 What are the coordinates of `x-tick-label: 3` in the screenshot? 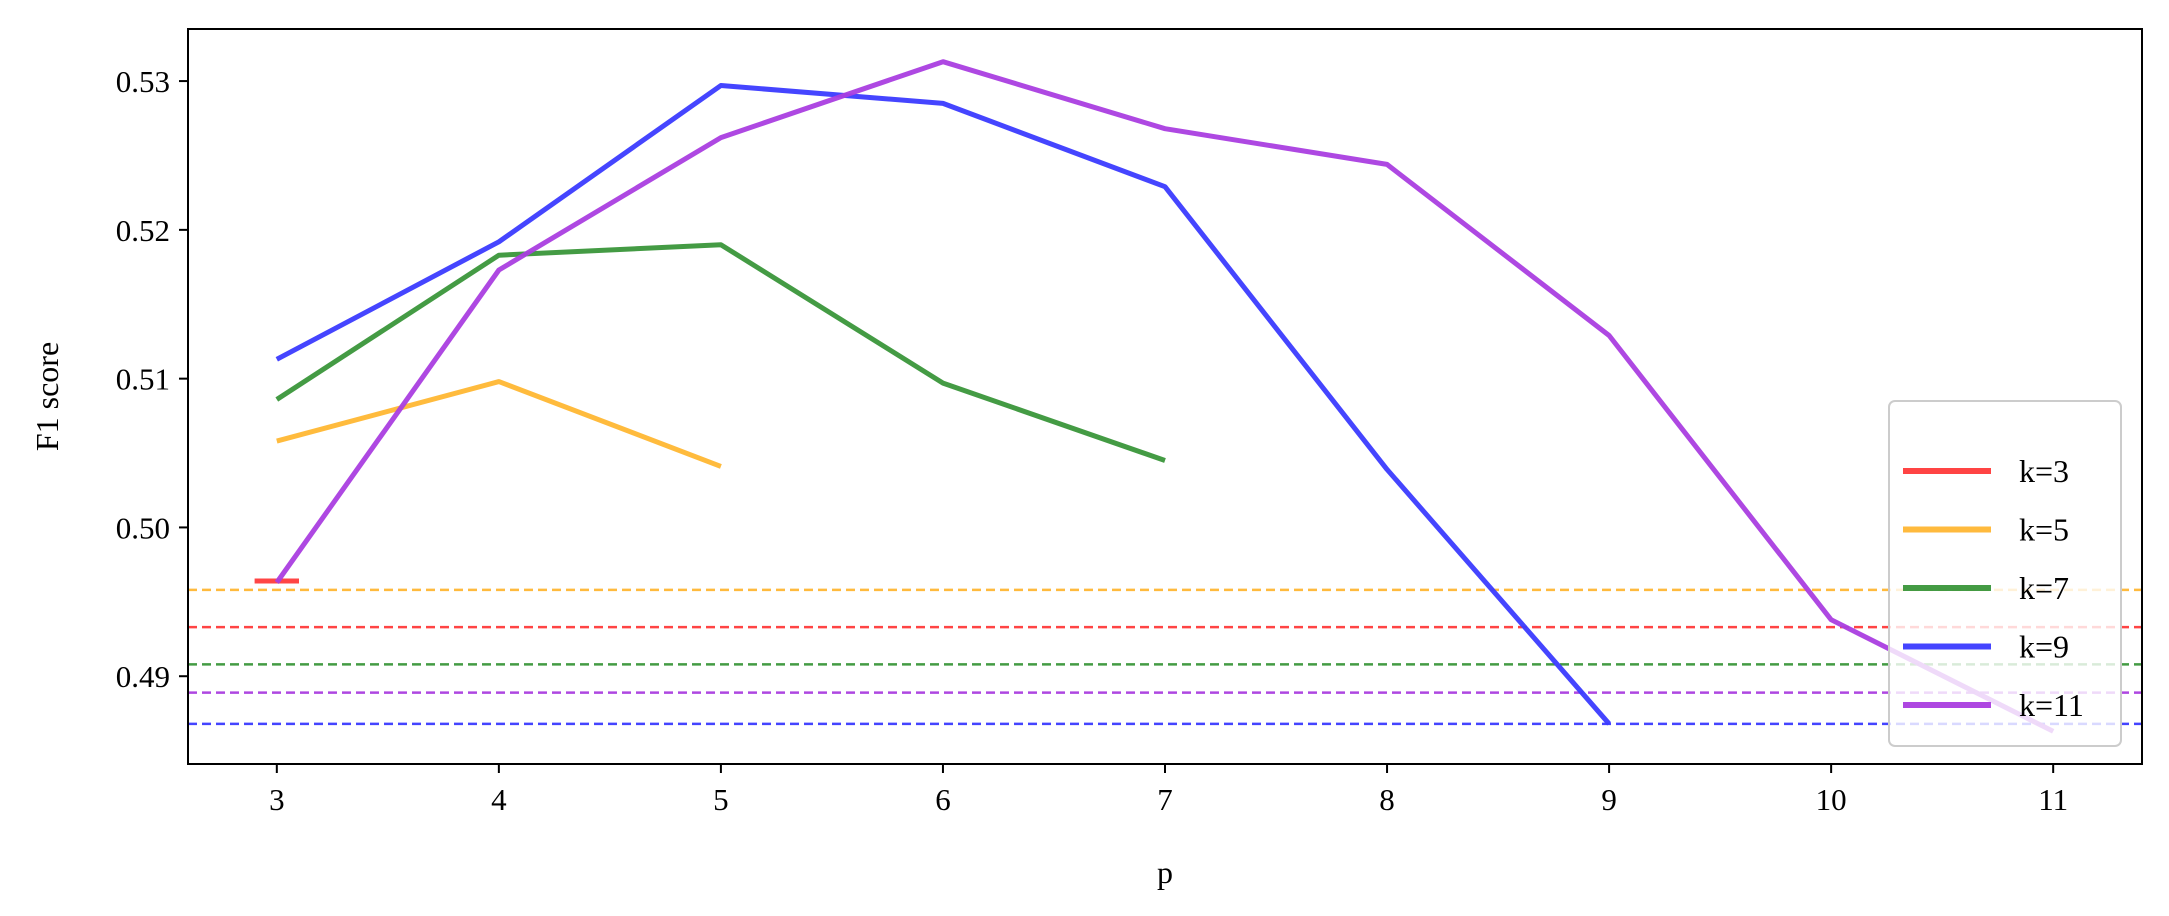 It's located at (277, 799).